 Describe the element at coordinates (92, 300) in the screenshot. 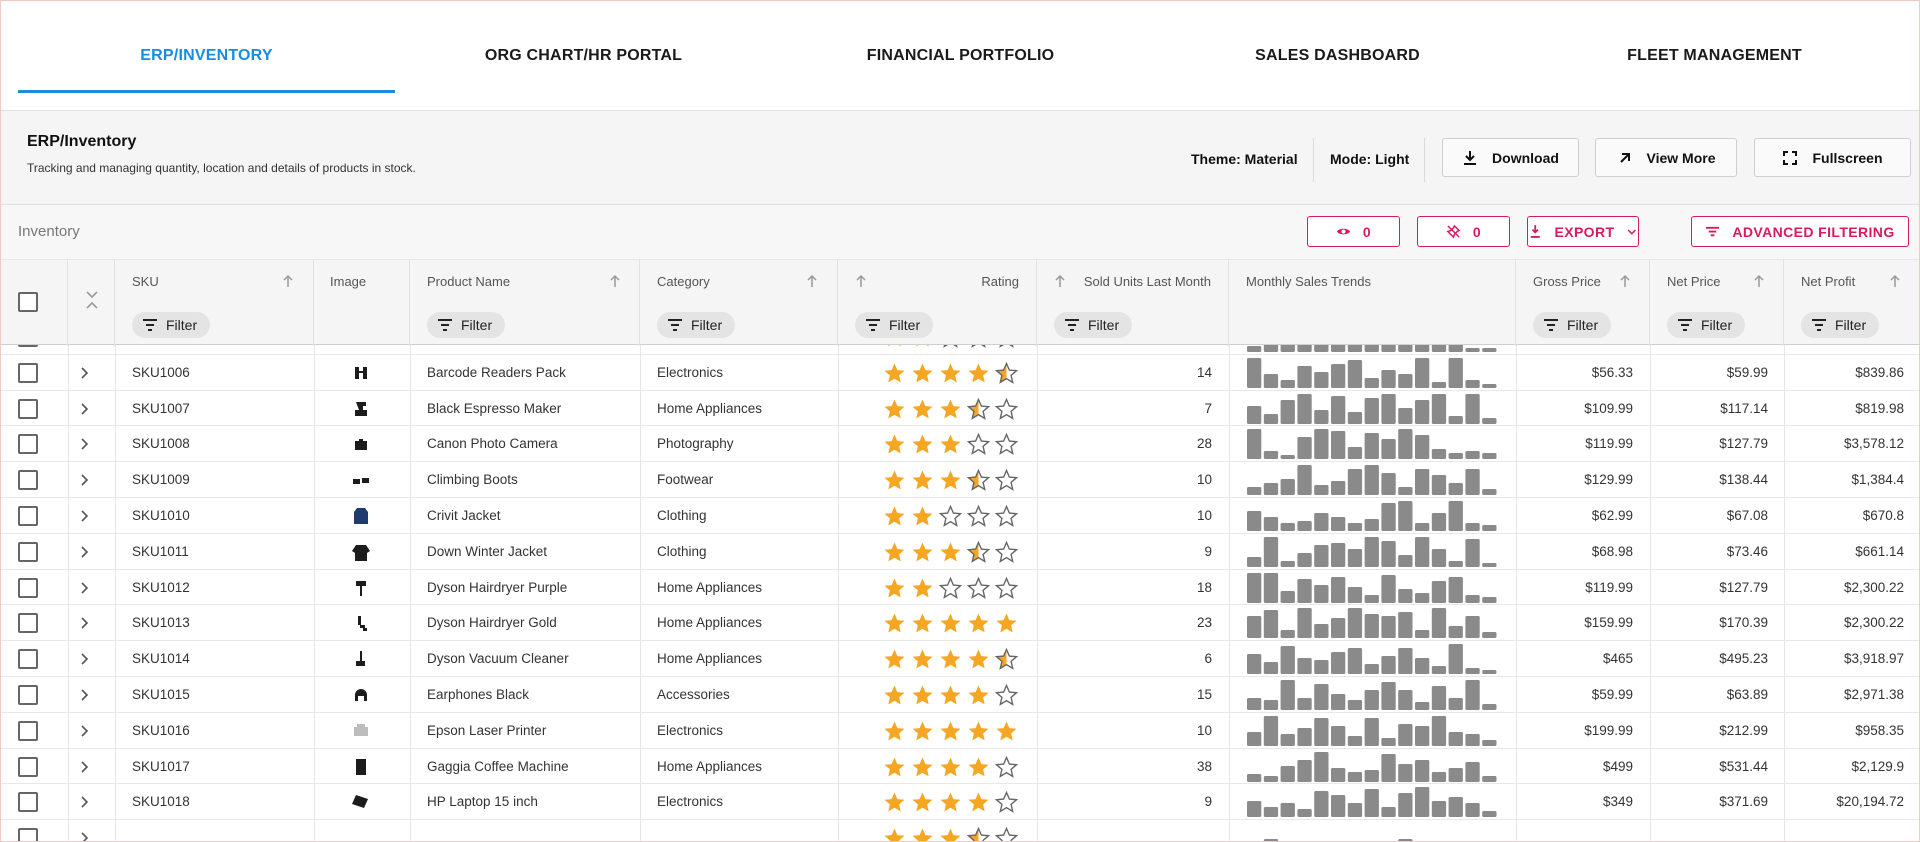

I see `collapse-all-icon` at that location.